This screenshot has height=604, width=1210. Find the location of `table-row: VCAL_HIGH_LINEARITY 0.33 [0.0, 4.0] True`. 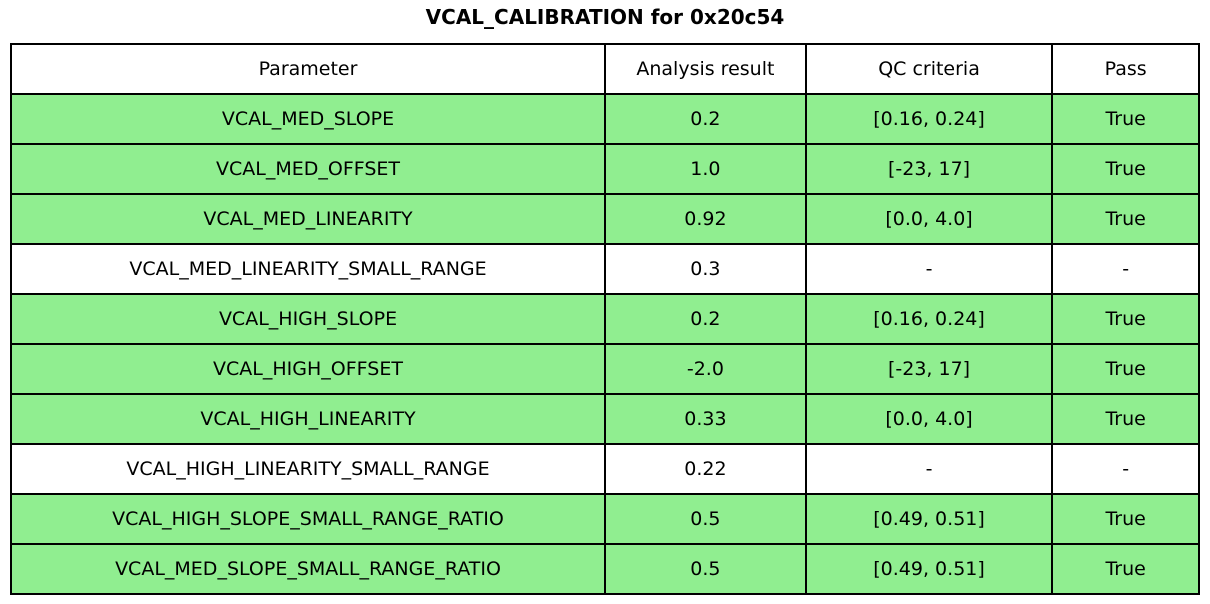

table-row: VCAL_HIGH_LINEARITY 0.33 [0.0, 4.0] True is located at coordinates (604, 419).